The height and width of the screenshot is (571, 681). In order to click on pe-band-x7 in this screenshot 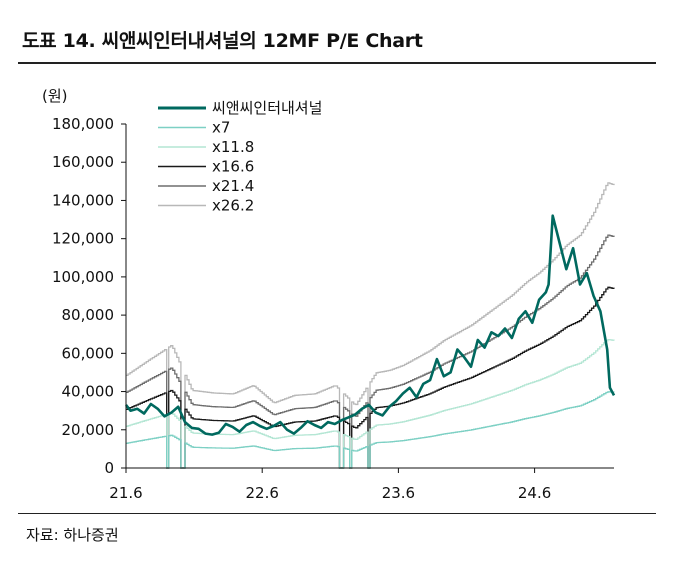, I will do `click(370, 430)`.